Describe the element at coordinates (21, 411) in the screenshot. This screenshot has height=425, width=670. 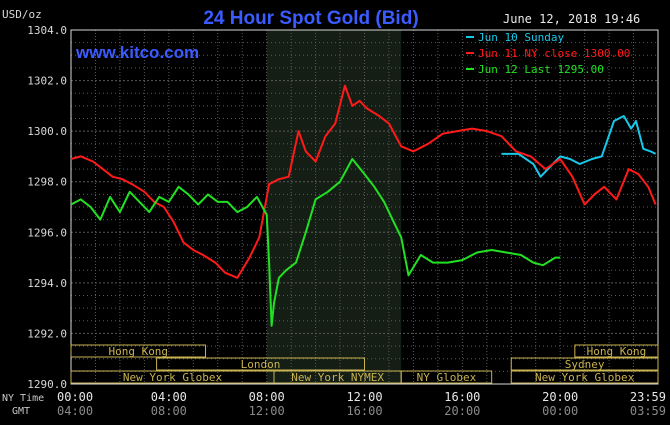
I see `gmt-row-label: GMT` at that location.